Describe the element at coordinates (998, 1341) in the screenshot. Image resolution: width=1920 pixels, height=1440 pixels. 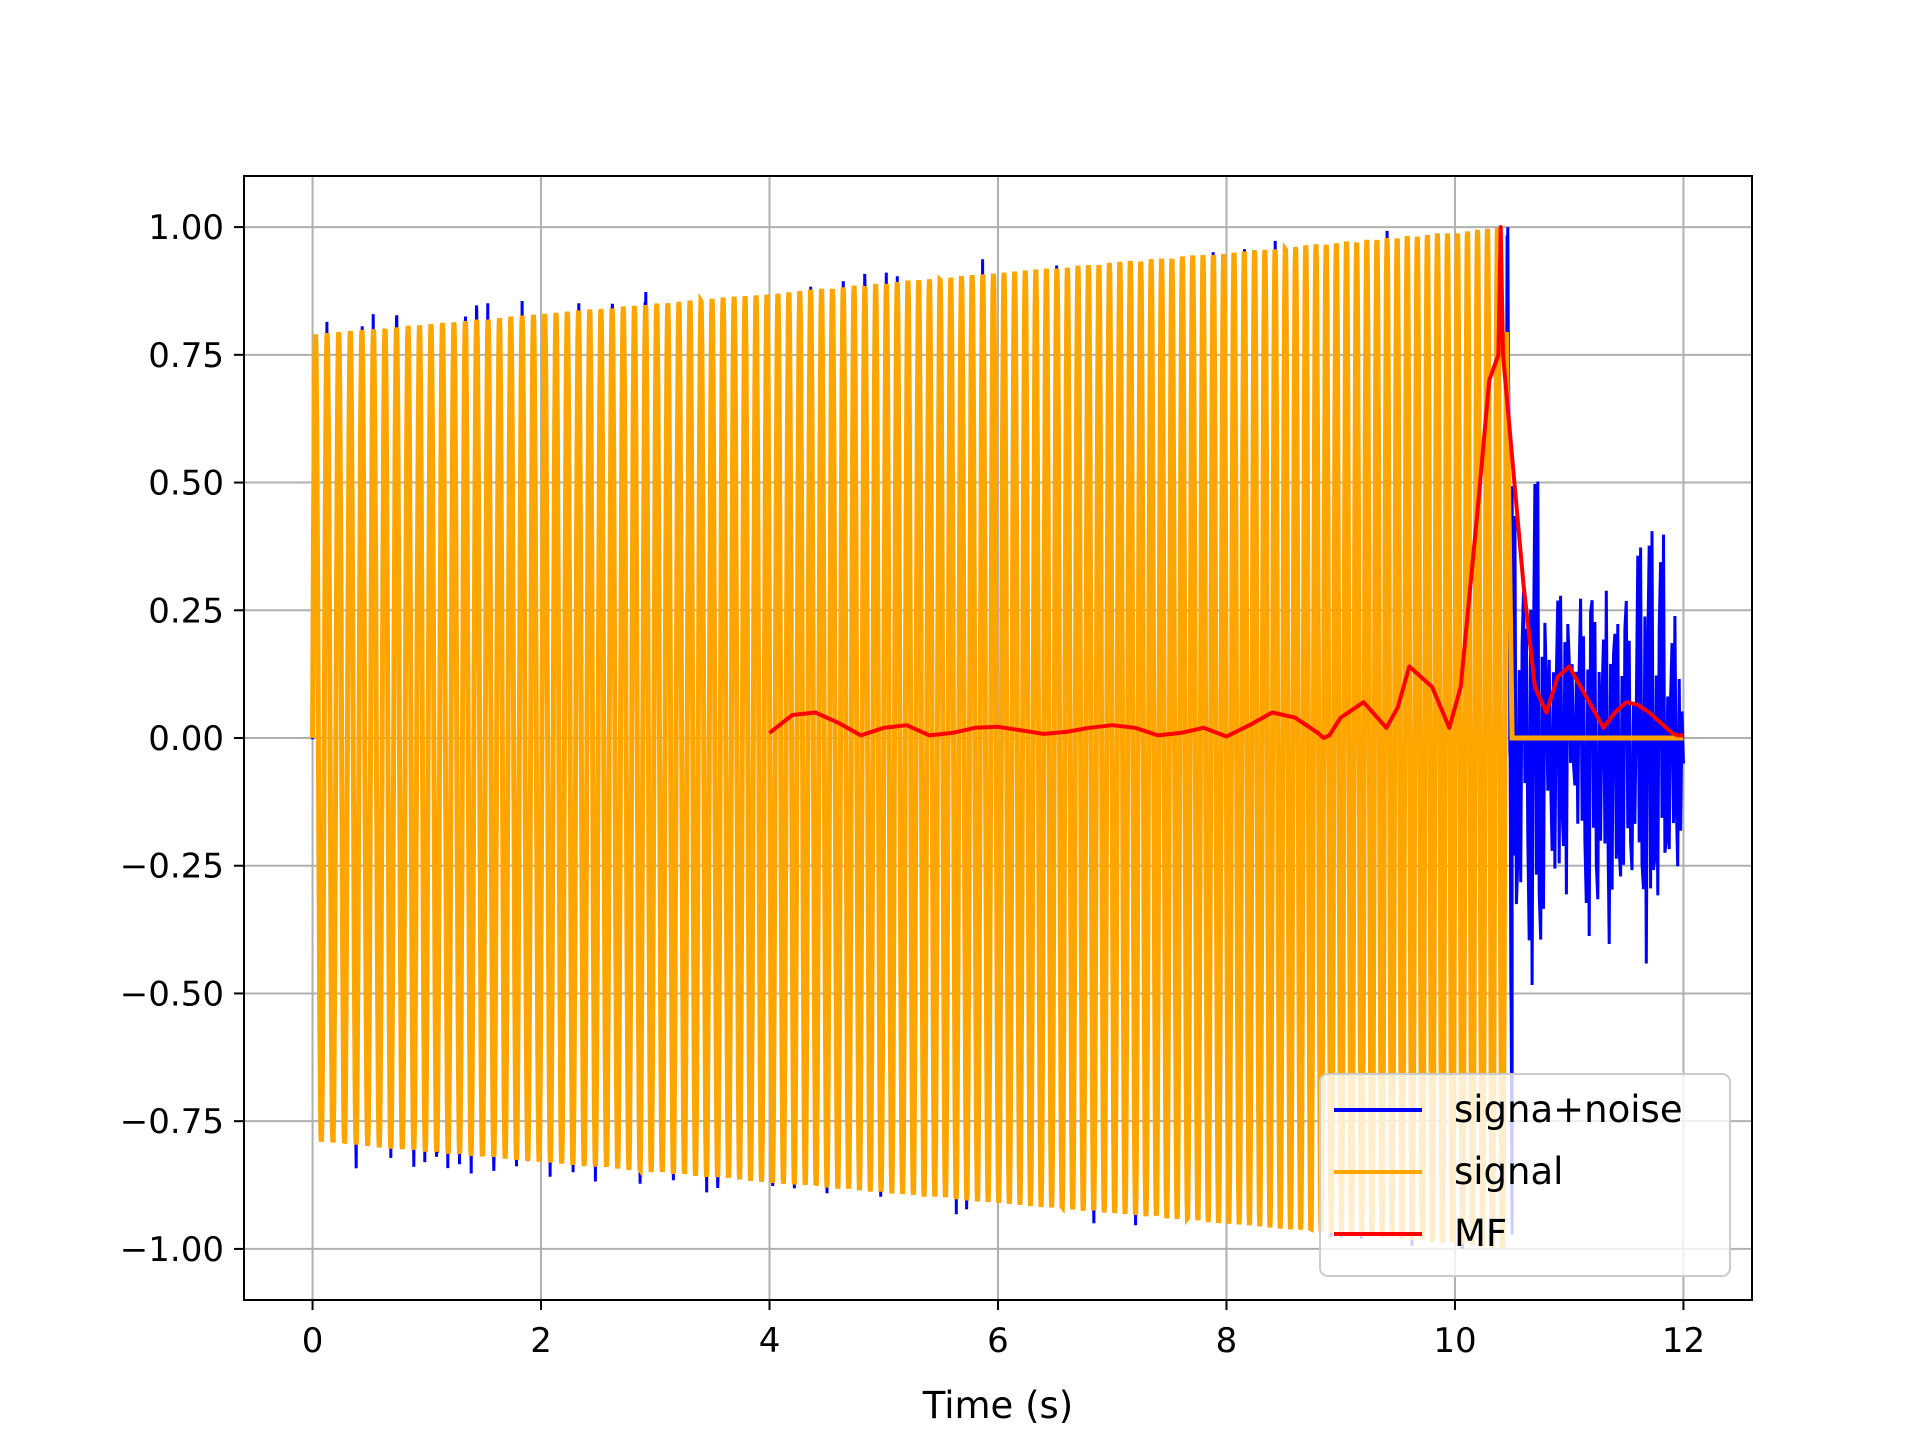
I see `x-tick-label: 6` at that location.